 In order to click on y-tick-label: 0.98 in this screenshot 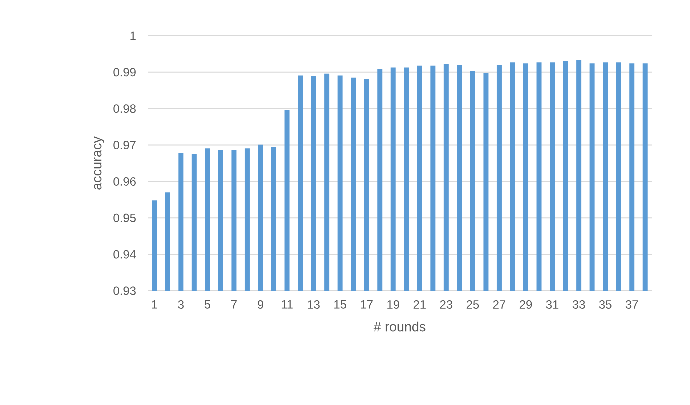, I will do `click(125, 109)`.